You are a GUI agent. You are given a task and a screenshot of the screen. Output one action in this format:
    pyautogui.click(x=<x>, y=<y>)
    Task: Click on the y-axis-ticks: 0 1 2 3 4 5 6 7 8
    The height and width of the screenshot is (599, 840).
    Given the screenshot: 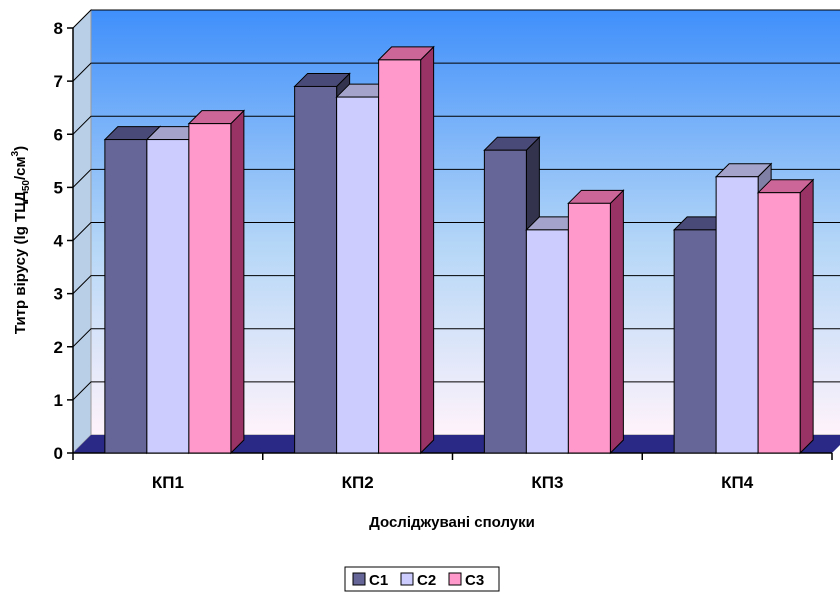 What is the action you would take?
    pyautogui.click(x=63, y=241)
    